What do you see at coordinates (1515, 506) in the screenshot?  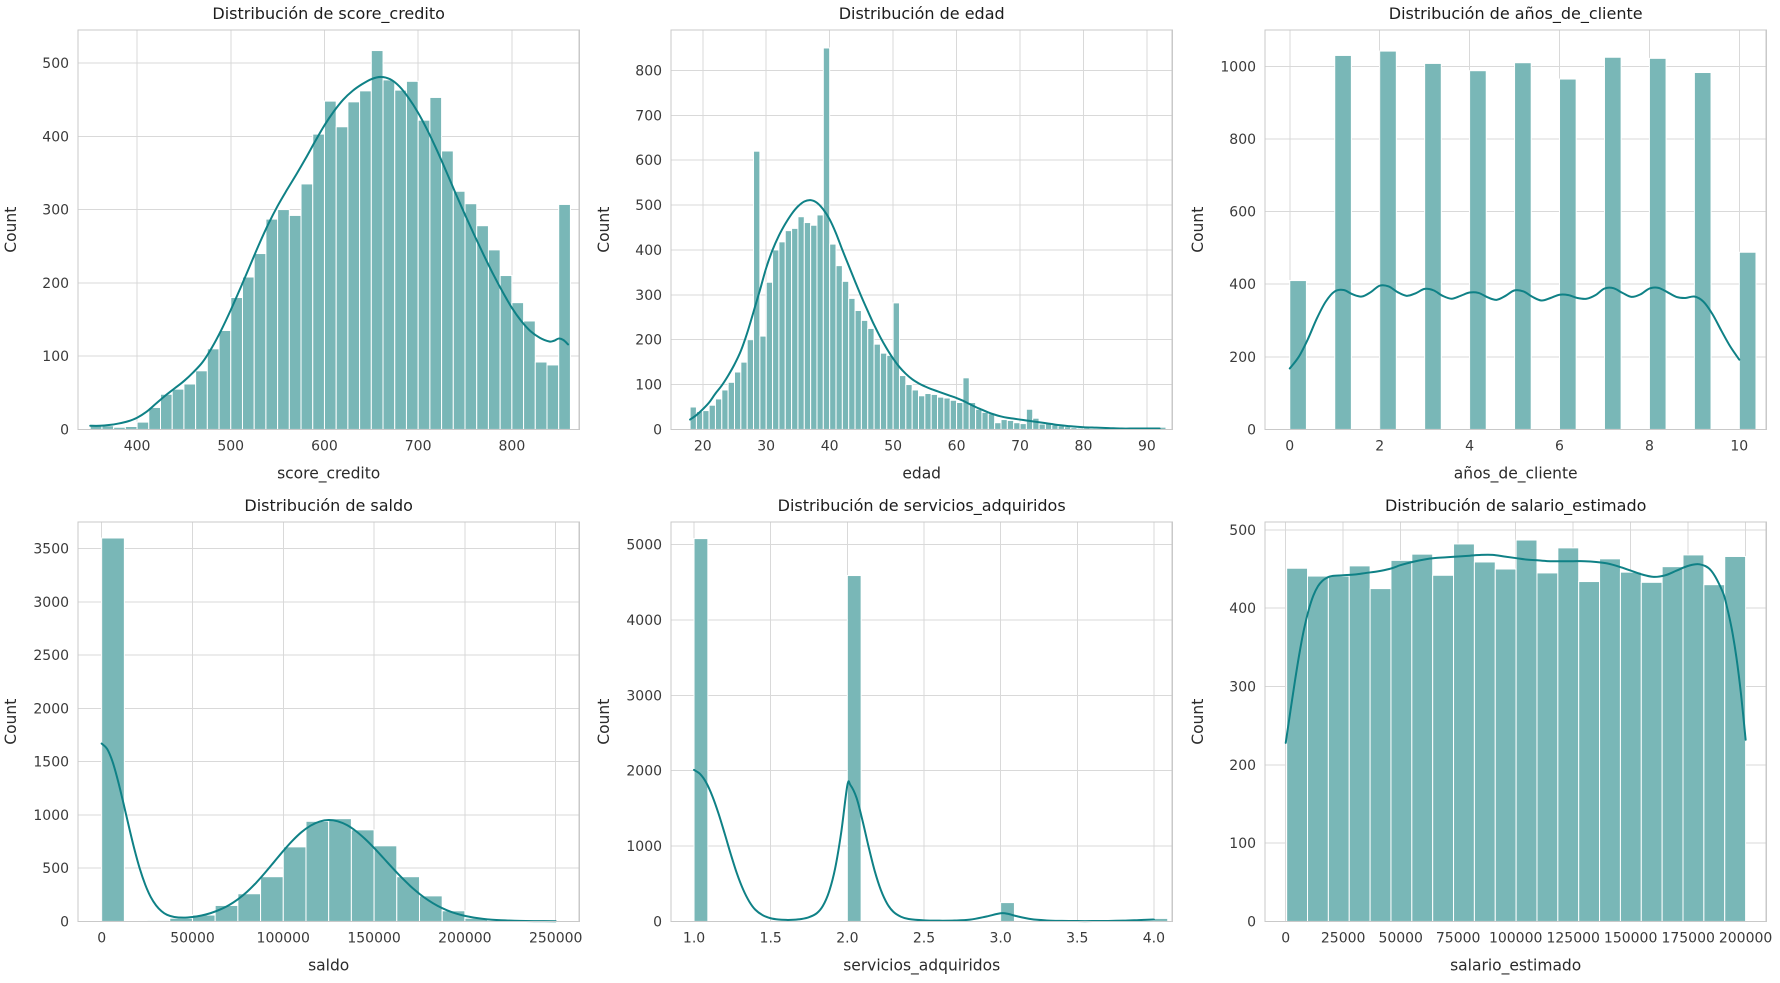 I see `chart-title: Distribución de salario_estimado` at bounding box center [1515, 506].